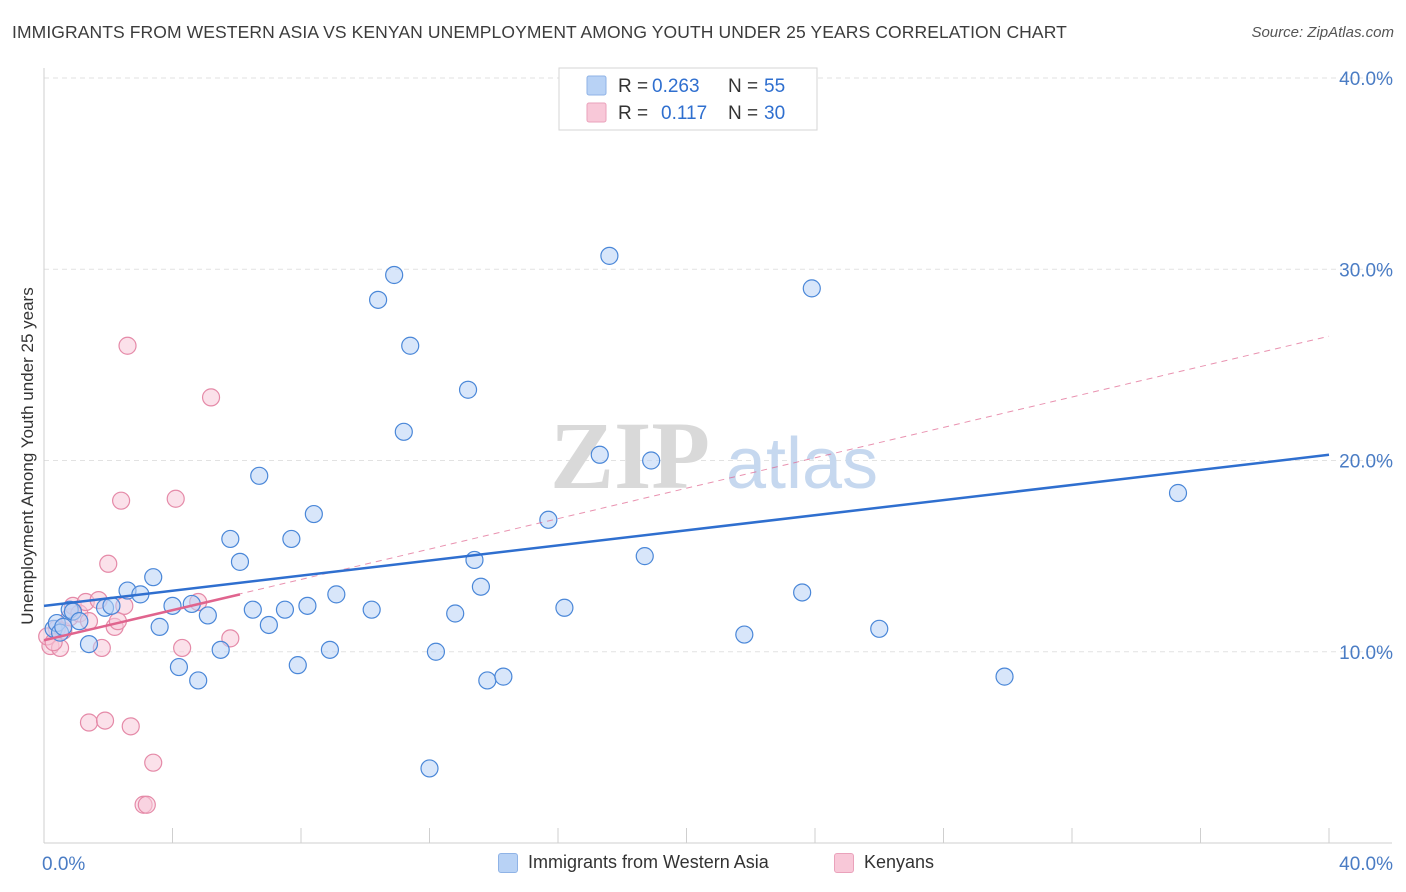 This screenshot has width=1406, height=892. I want to click on kenyans-points, so click(139, 575).